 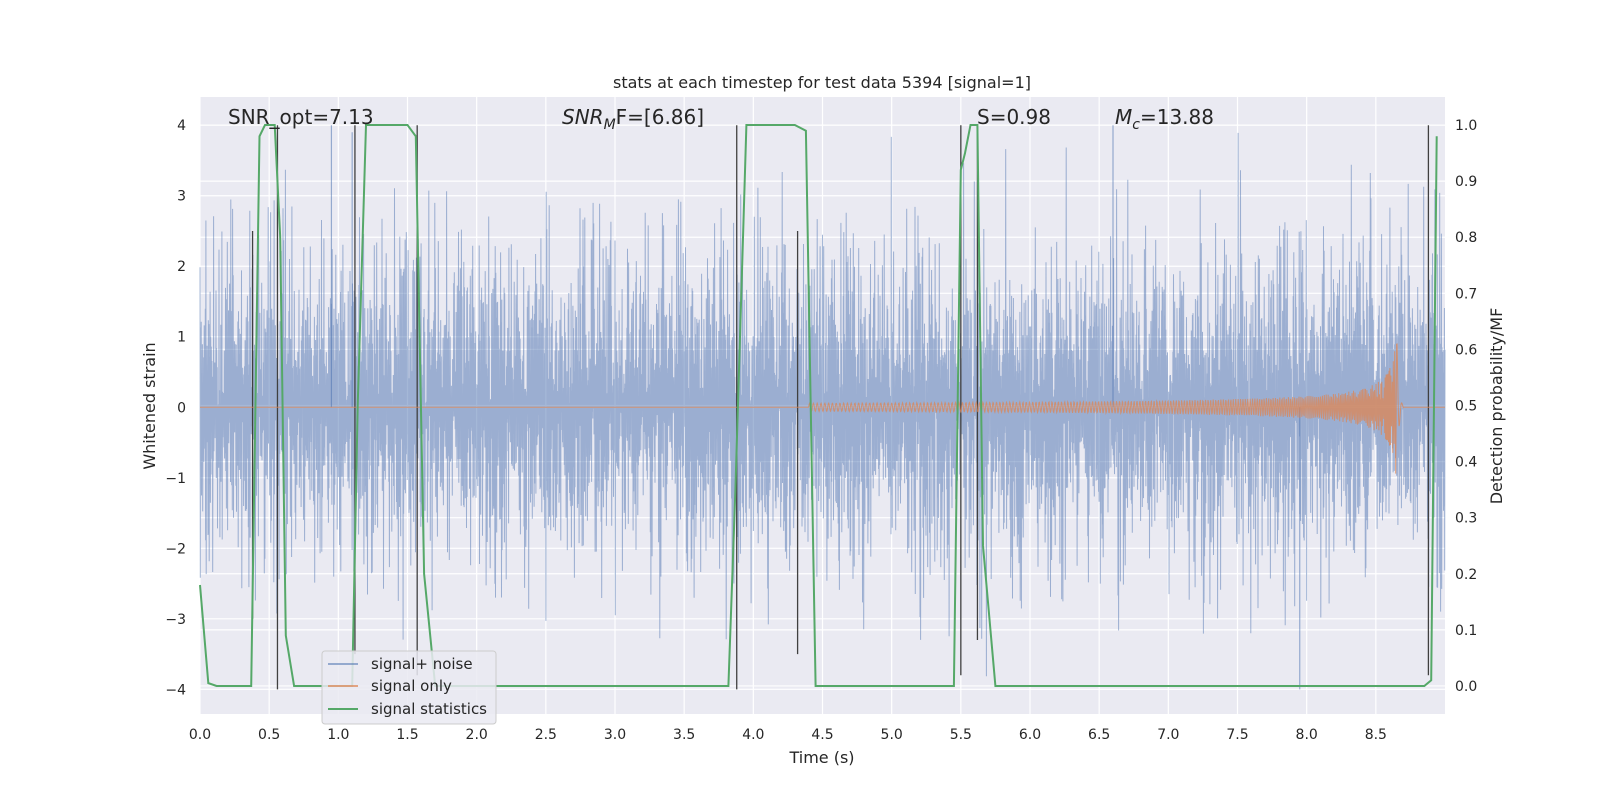 What do you see at coordinates (181, 126) in the screenshot?
I see `y-tick-label: 4` at bounding box center [181, 126].